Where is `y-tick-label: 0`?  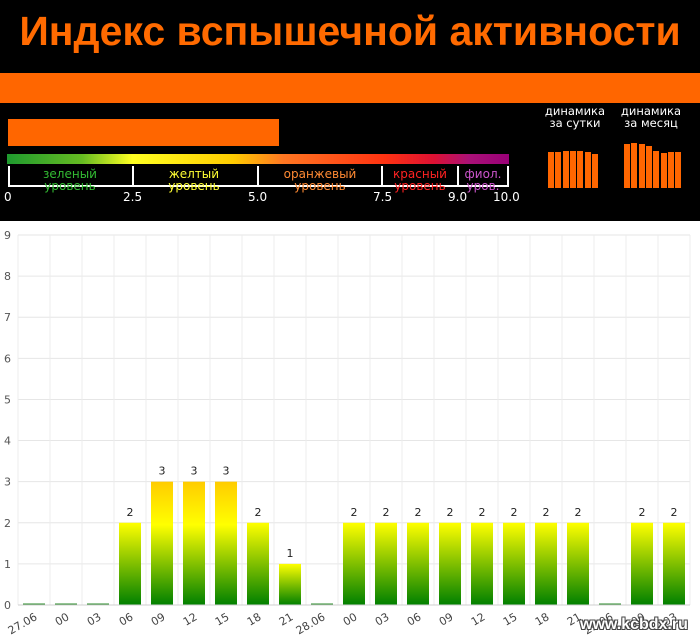 y-tick-label: 0 is located at coordinates (7, 605).